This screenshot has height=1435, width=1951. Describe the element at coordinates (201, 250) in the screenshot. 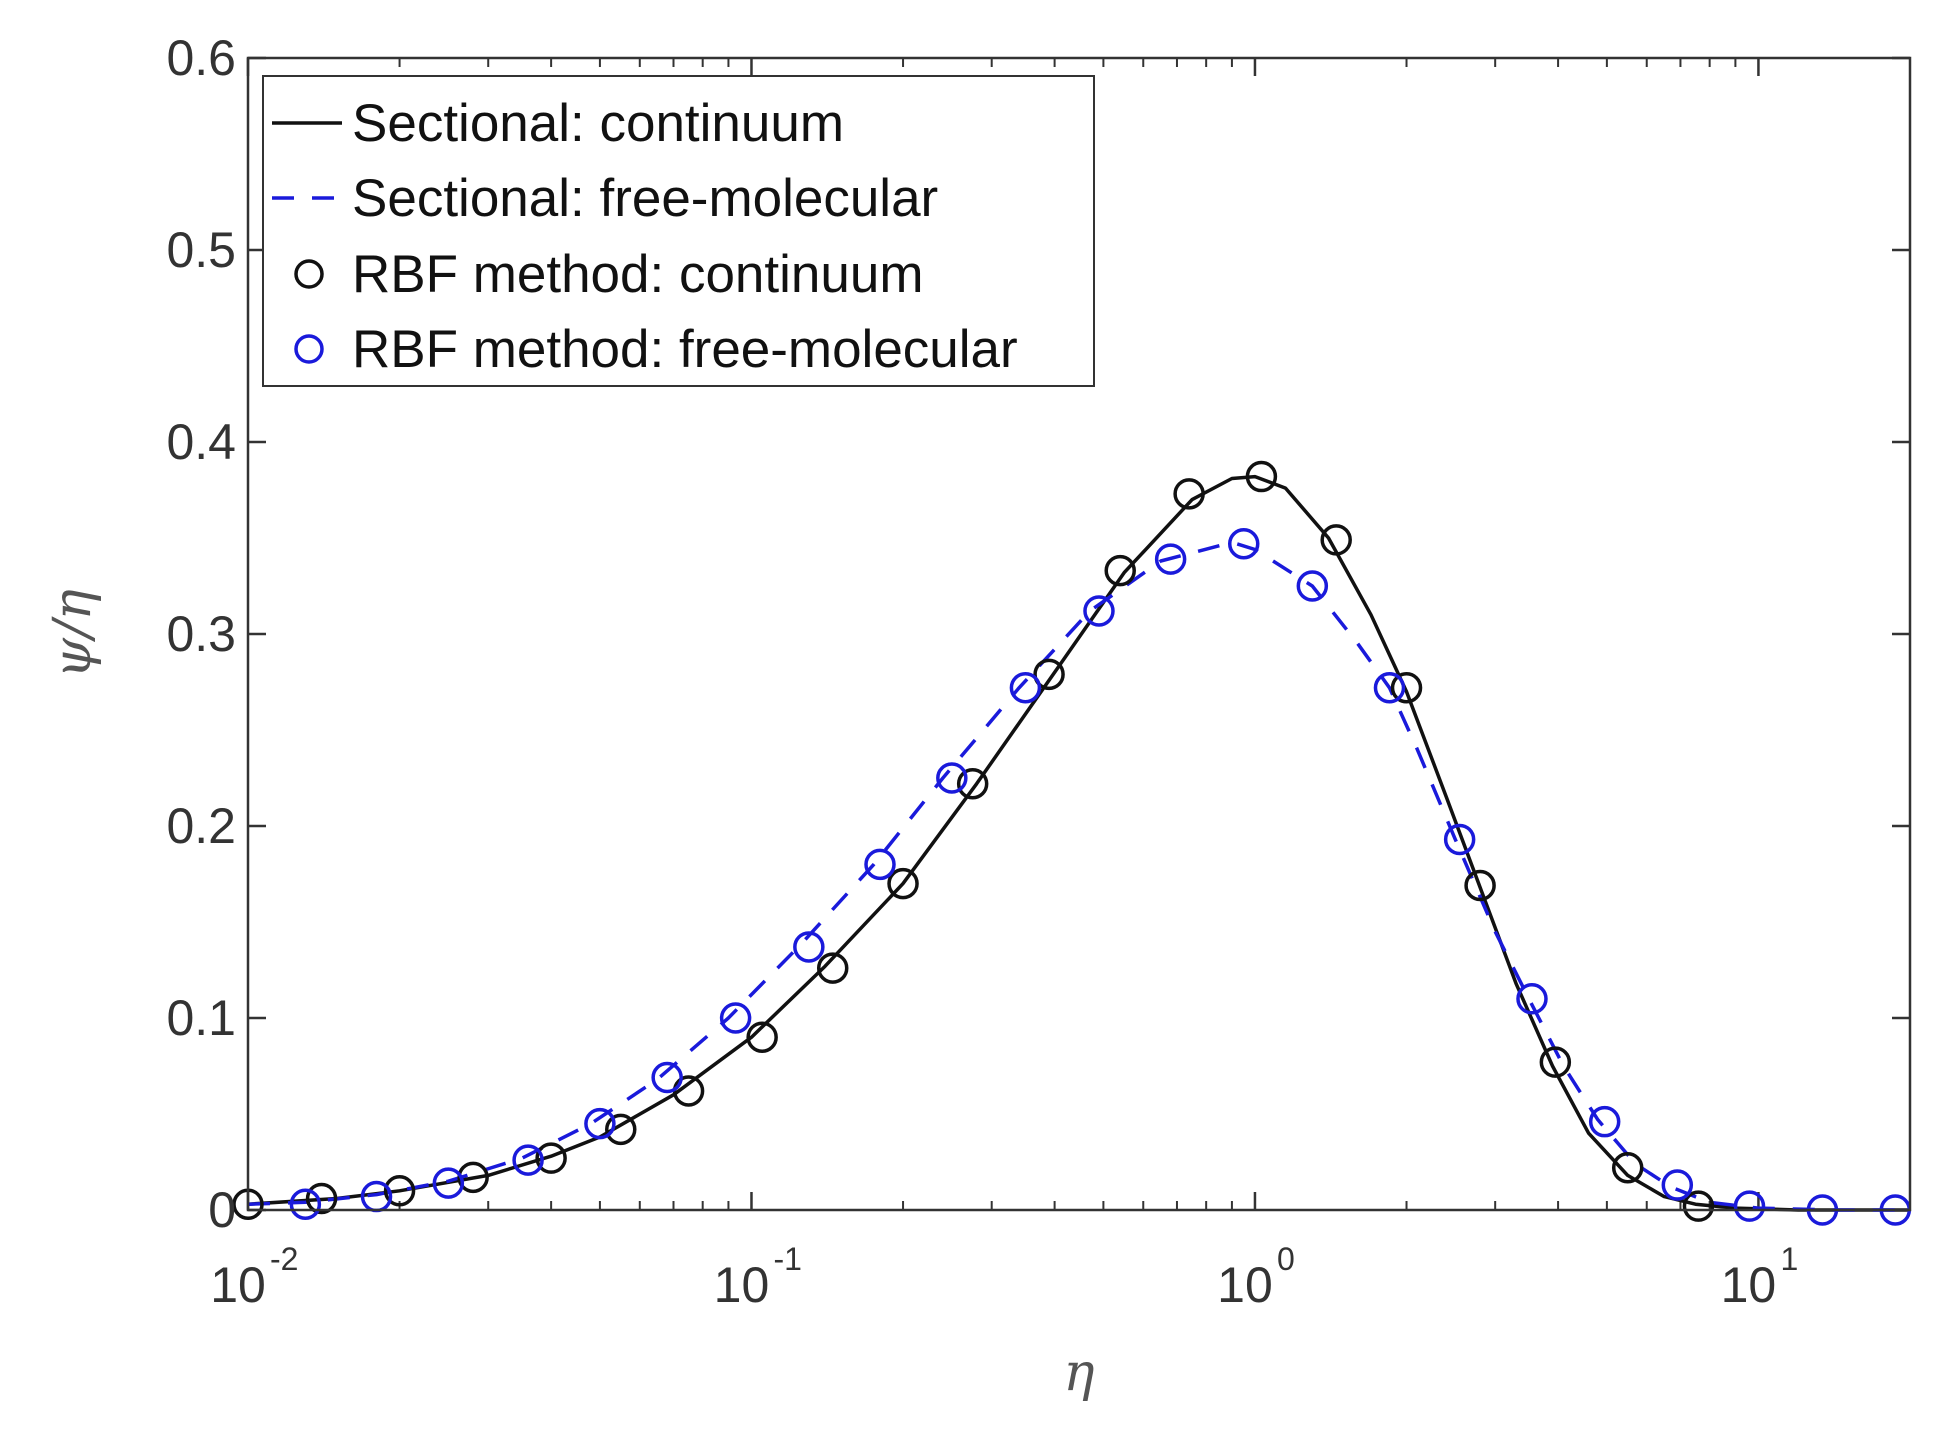

I see `y-tick-label: 0.5` at that location.